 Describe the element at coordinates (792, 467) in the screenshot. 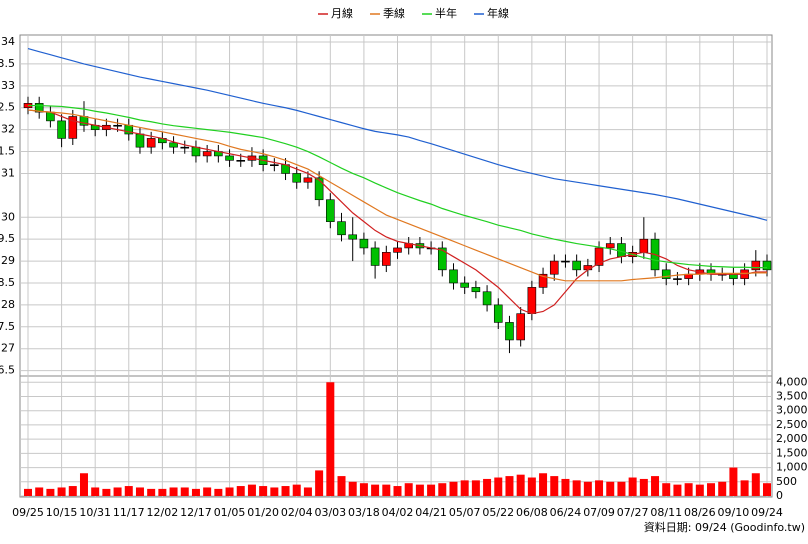

I see `y-tick-label: 1,000` at that location.